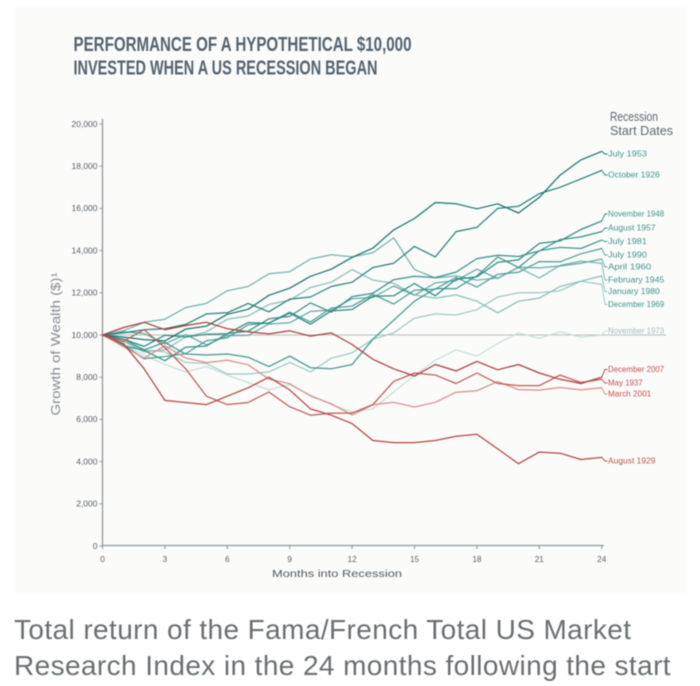 Image resolution: width=700 pixels, height=686 pixels. What do you see at coordinates (627, 241) in the screenshot?
I see `svg-text: July 1981` at bounding box center [627, 241].